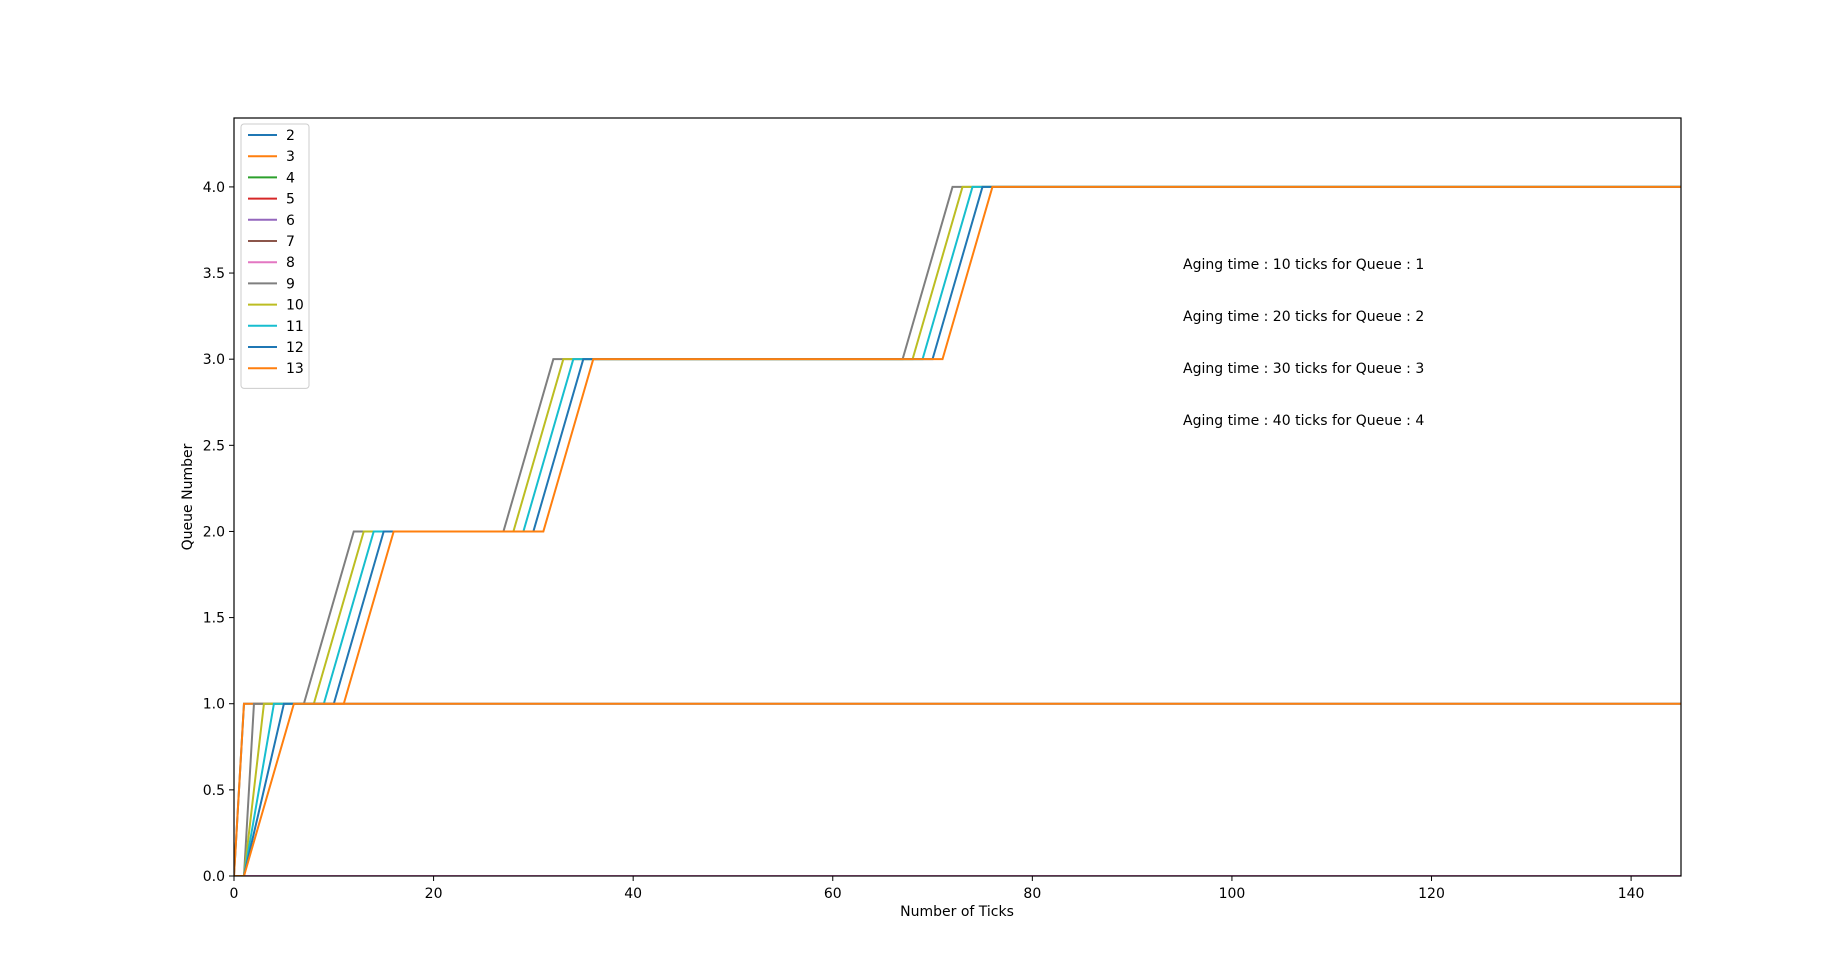 The width and height of the screenshot is (1848, 978). Describe the element at coordinates (833, 894) in the screenshot. I see `x-tick-label: 60` at that location.